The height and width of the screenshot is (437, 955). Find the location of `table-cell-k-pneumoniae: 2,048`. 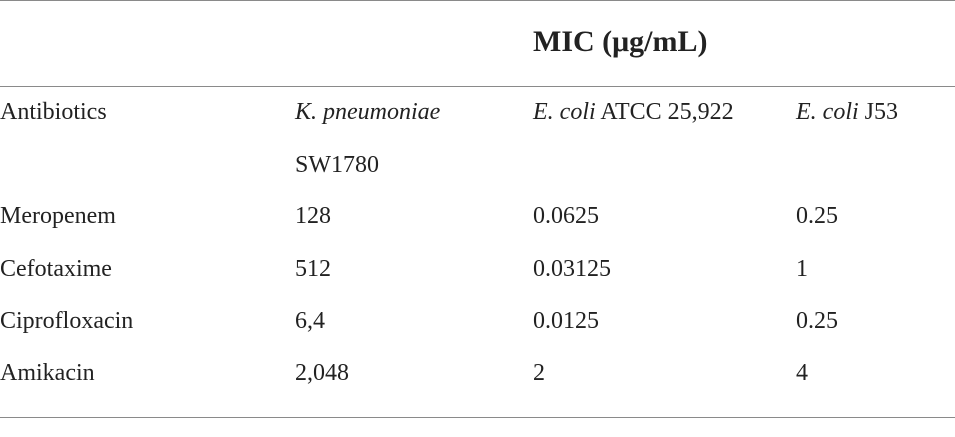

table-cell-k-pneumoniae: 2,048 is located at coordinates (322, 373).